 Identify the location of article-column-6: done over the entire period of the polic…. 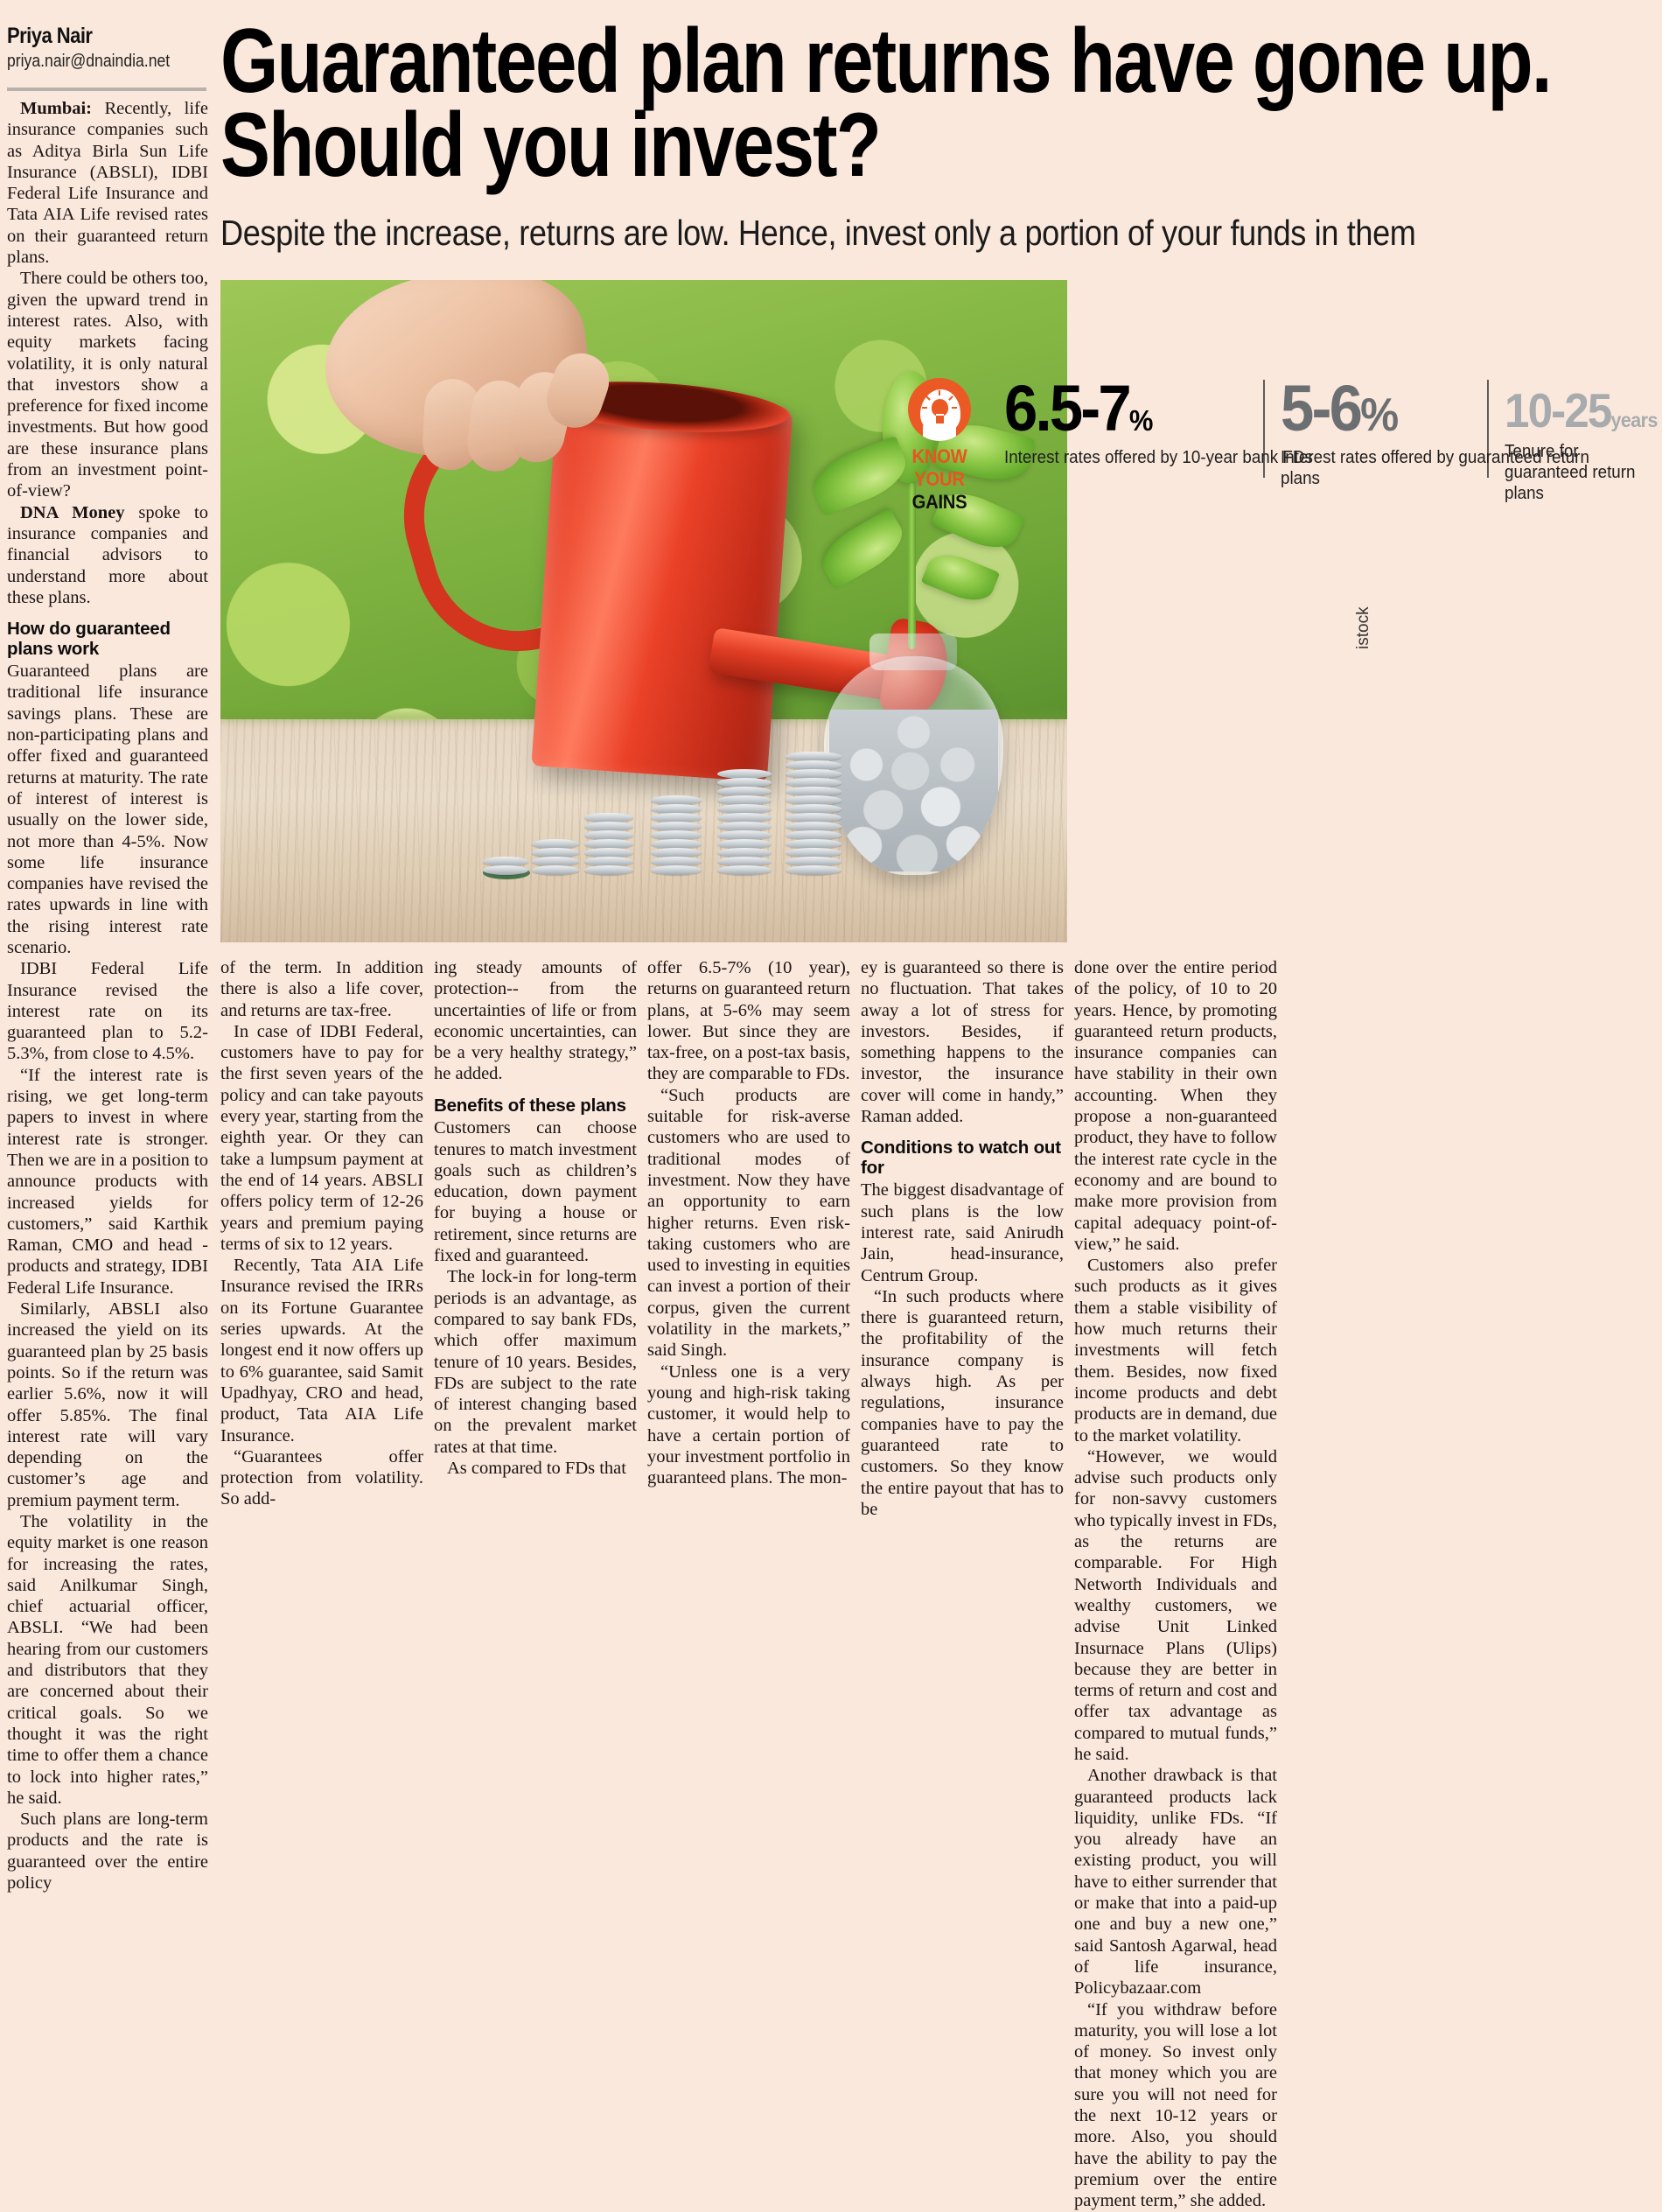
(1175, 1583).